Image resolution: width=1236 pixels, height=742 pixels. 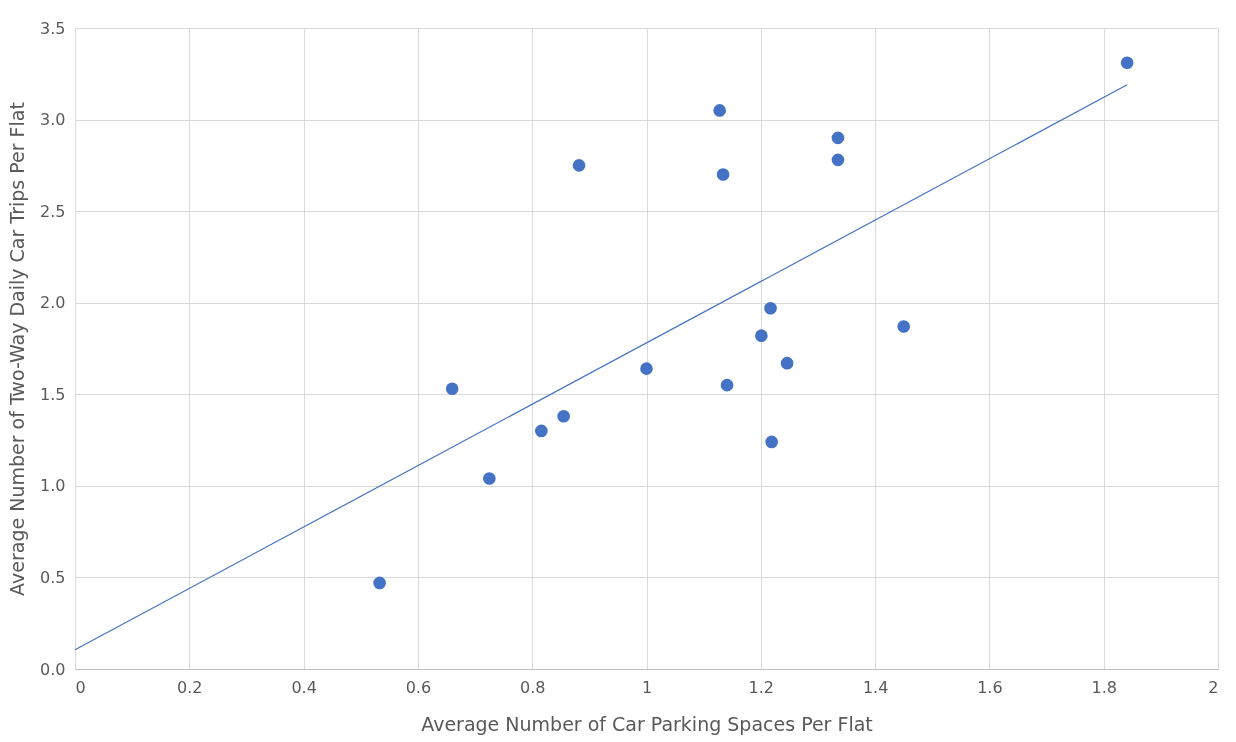 I want to click on y-tick-label: 1.0, so click(x=53, y=486).